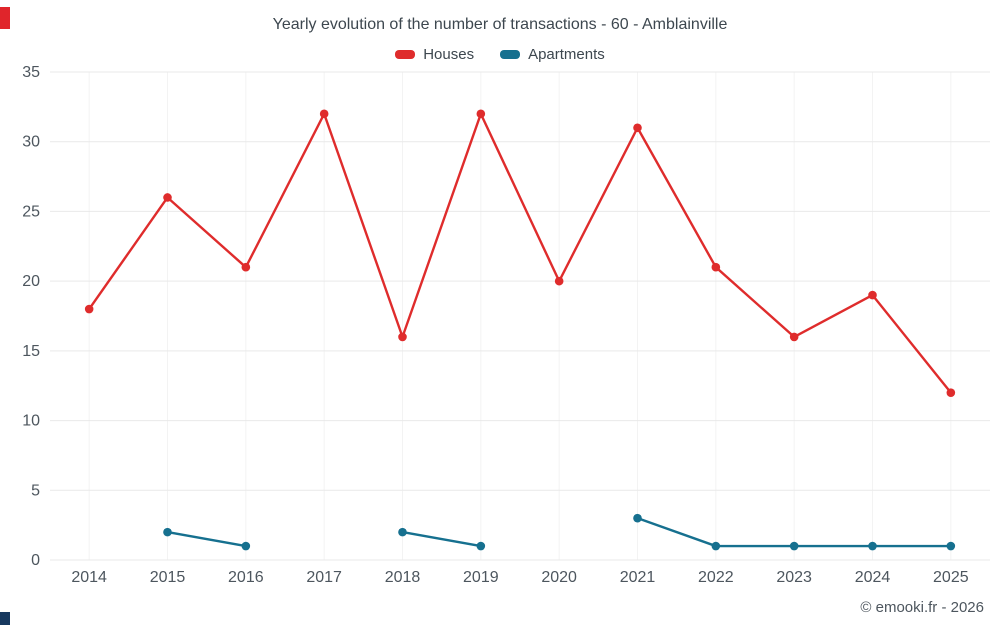  Describe the element at coordinates (922, 607) in the screenshot. I see `credit-text: © emooki.fr - 2026` at that location.